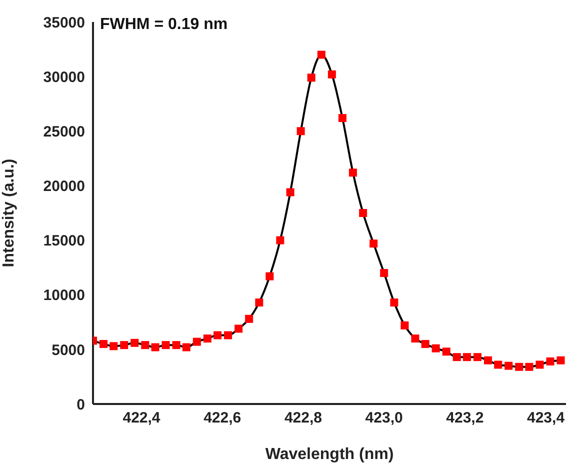 The height and width of the screenshot is (463, 572). I want to click on y-tick-label: 15000, so click(64, 241).